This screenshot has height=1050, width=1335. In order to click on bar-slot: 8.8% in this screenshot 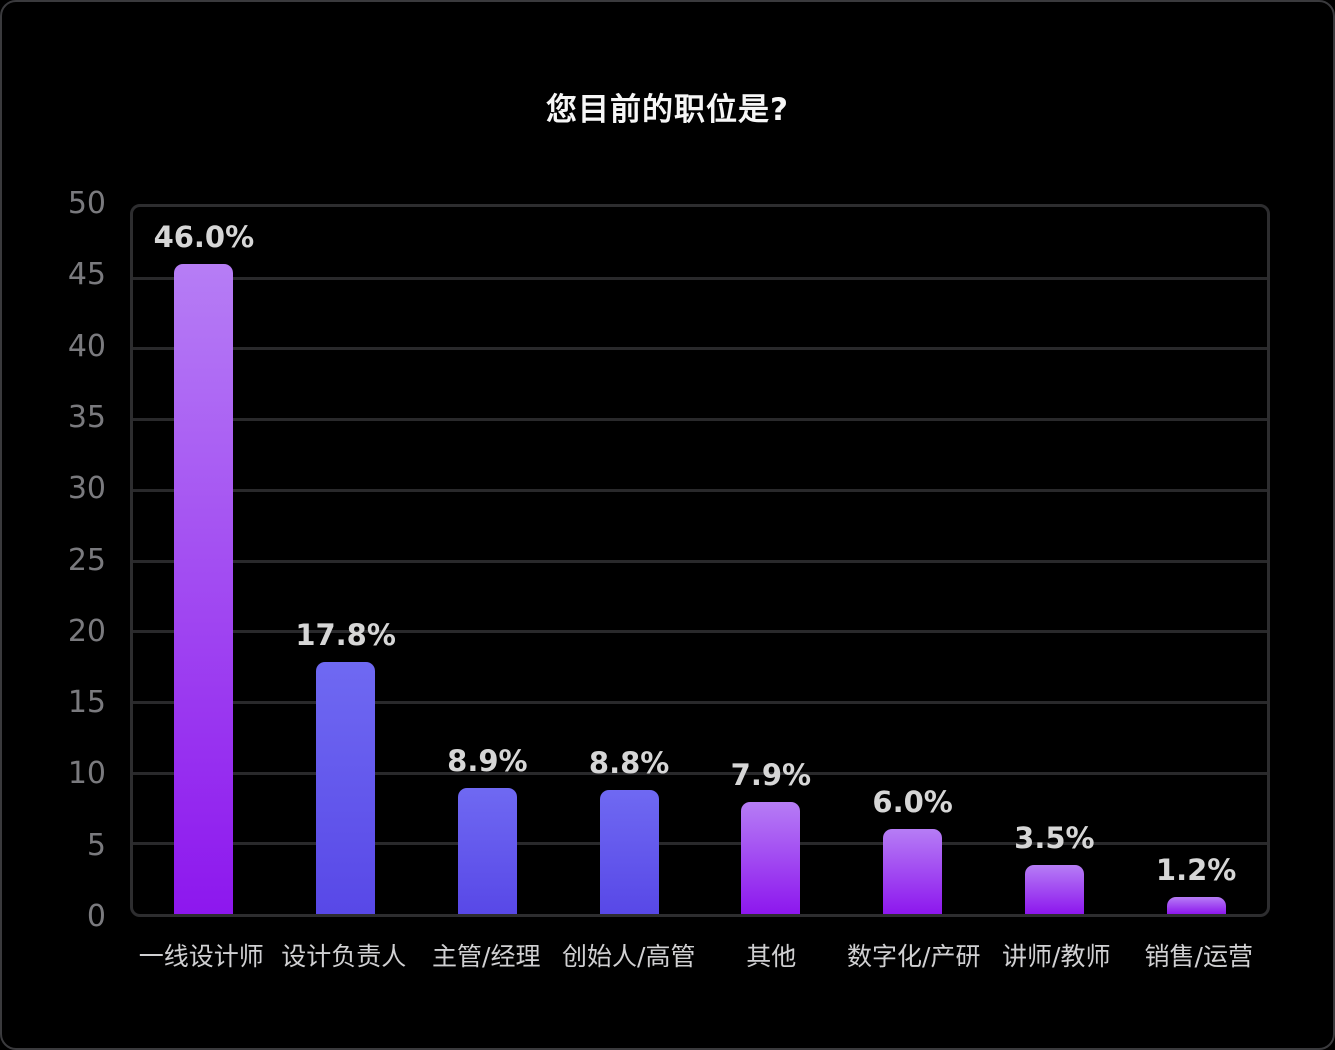, I will do `click(629, 560)`.